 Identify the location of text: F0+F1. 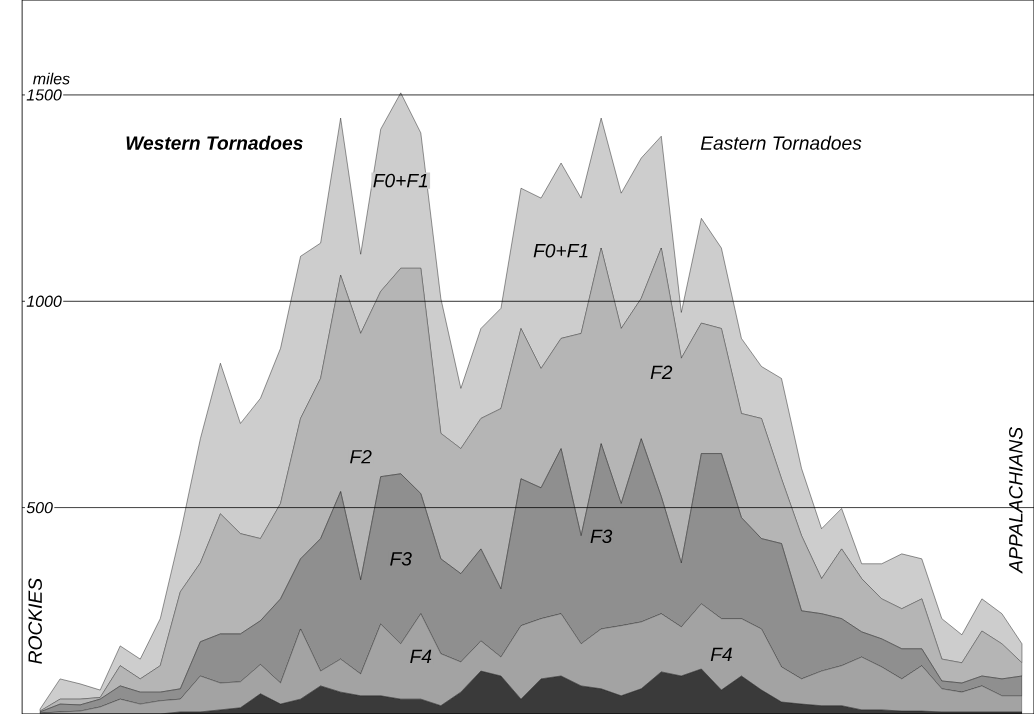
(560, 250).